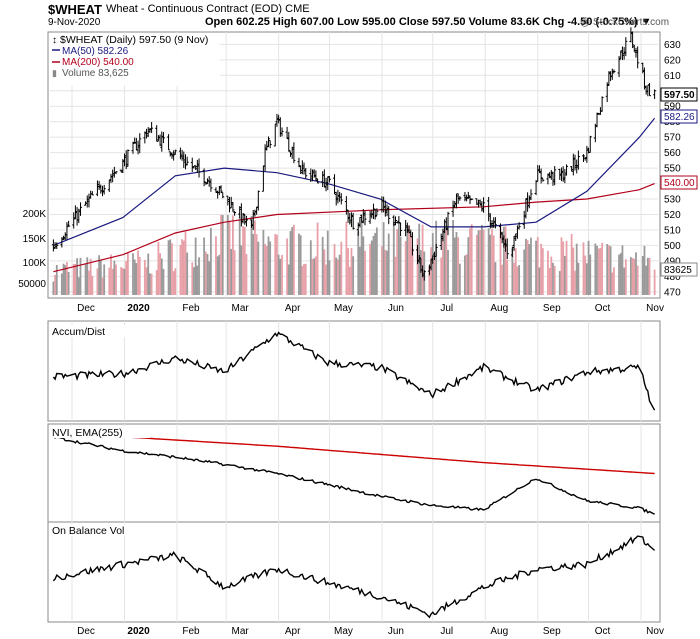  I want to click on badge-close: 597.50, so click(679, 94).